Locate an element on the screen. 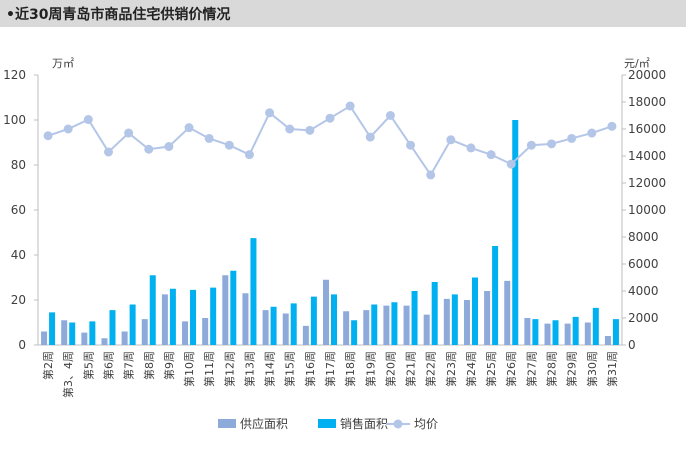 Image resolution: width=686 pixels, height=455 pixels. x-tick-label: 第31周 is located at coordinates (612, 369).